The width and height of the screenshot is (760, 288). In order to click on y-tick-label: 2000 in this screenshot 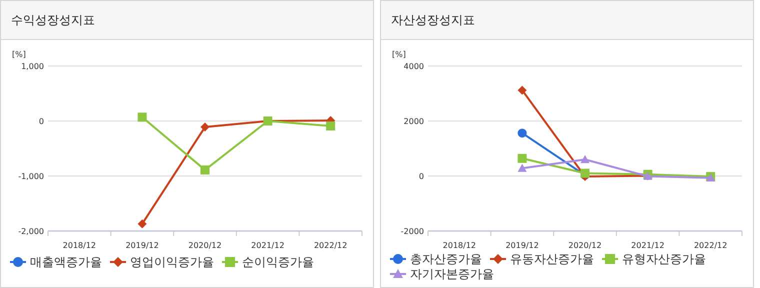, I will do `click(414, 121)`.